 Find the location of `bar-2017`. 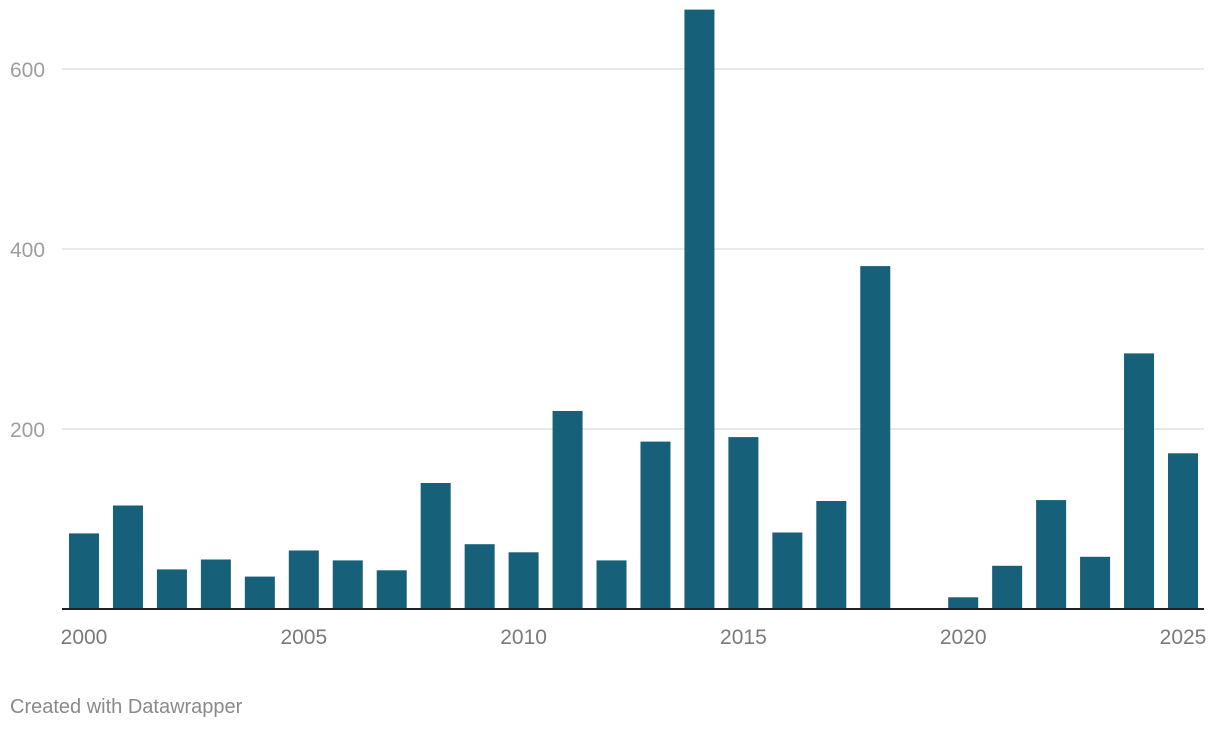

bar-2017 is located at coordinates (831, 555).